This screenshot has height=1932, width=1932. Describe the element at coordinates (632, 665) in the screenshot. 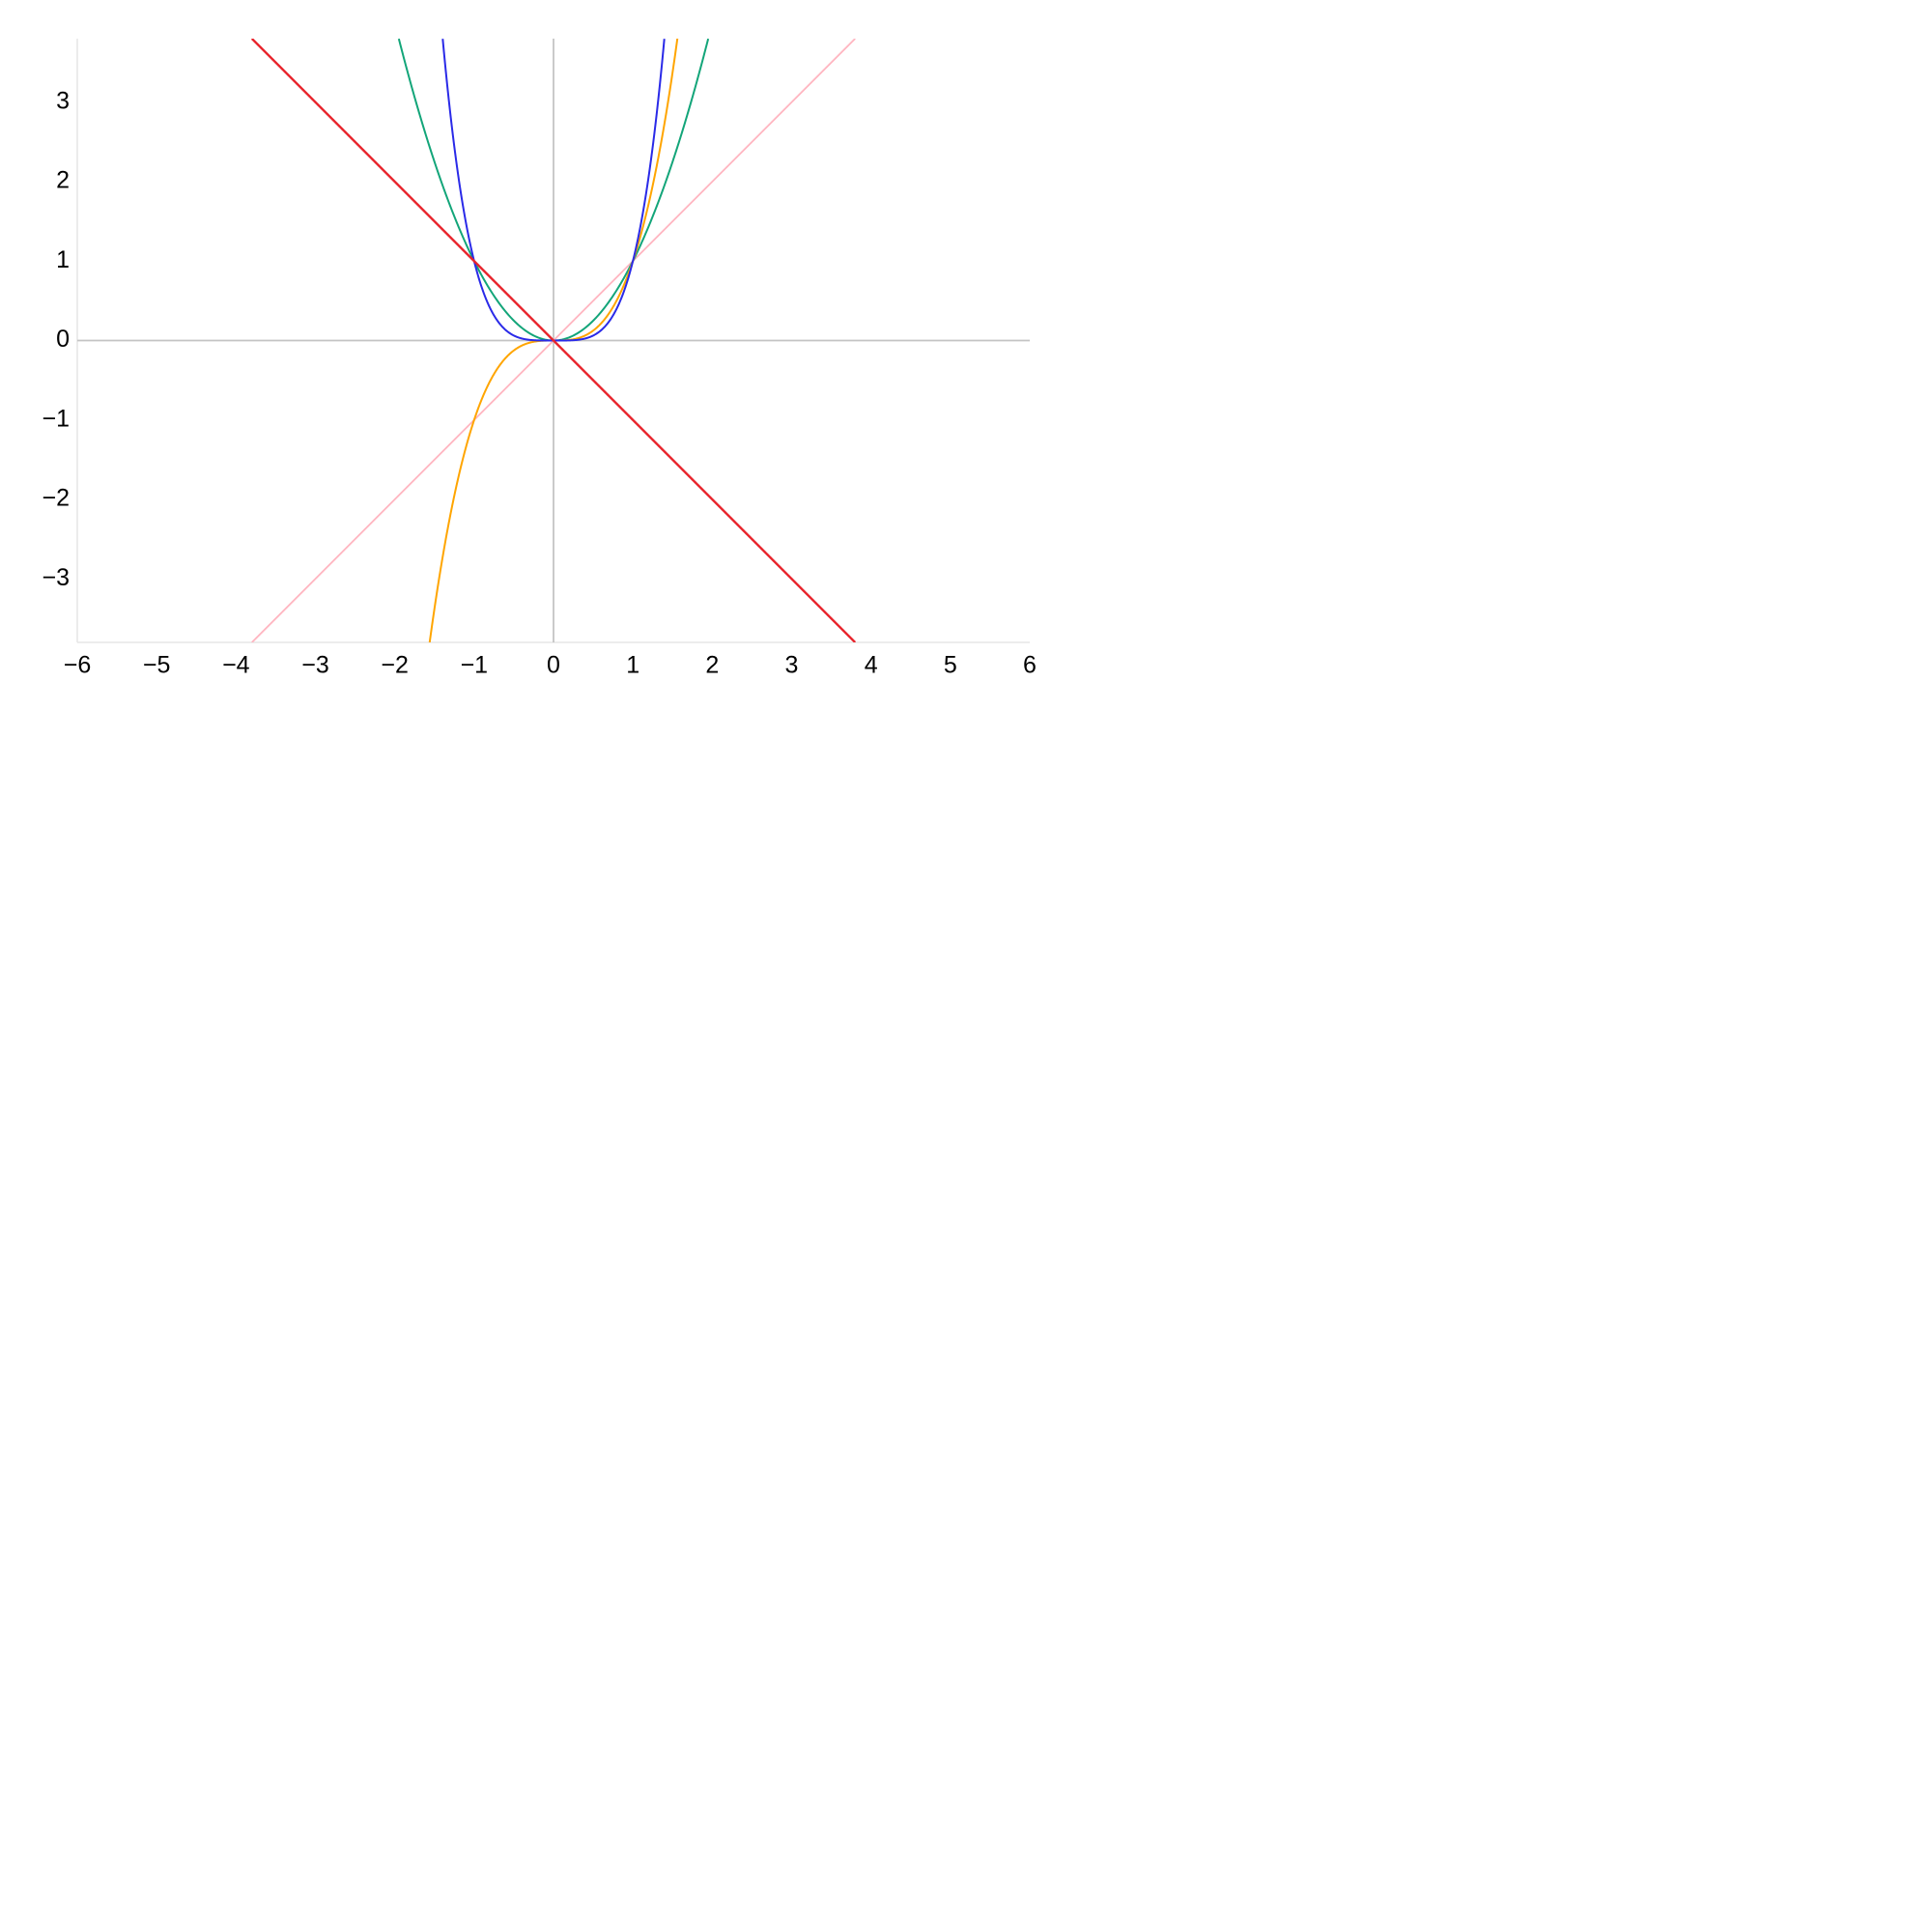

I see `x-tick-label: 1` at that location.